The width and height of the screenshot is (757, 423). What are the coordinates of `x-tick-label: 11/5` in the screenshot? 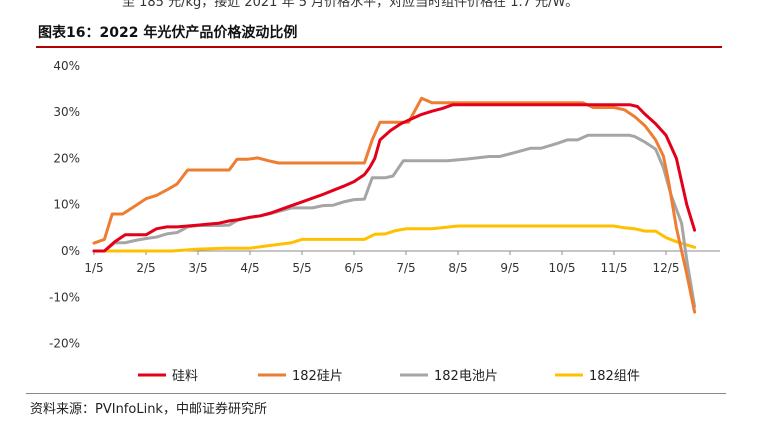 It's located at (614, 268).